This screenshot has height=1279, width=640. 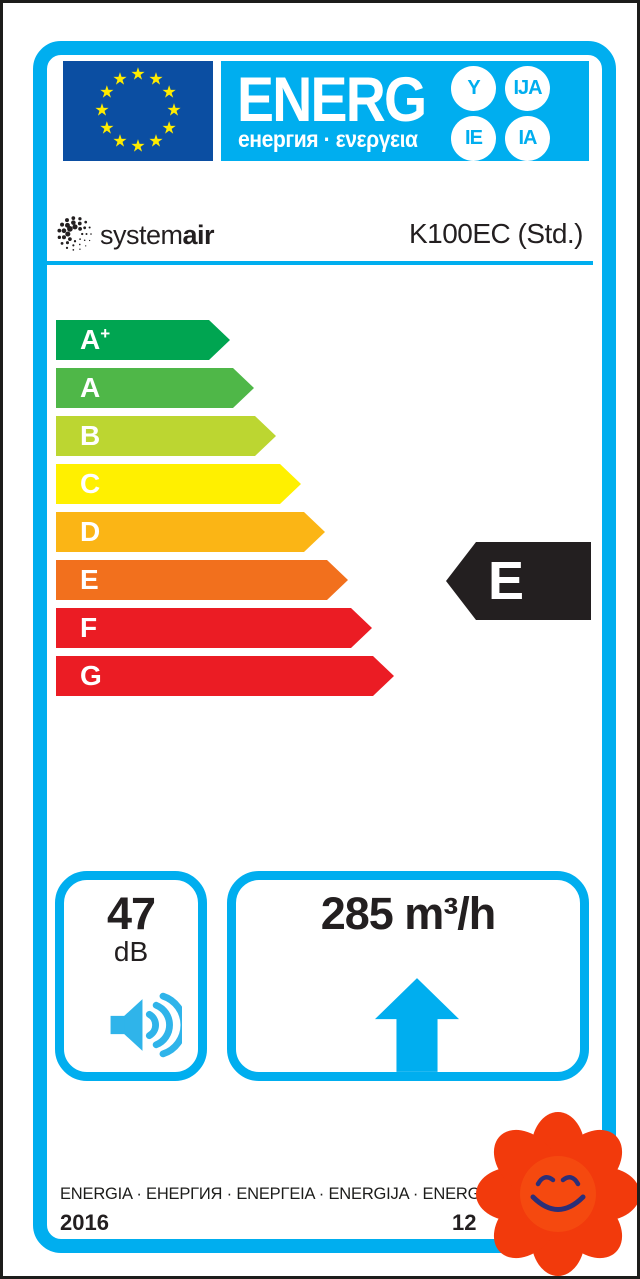 What do you see at coordinates (90, 531) in the screenshot?
I see `rating-letter: D` at bounding box center [90, 531].